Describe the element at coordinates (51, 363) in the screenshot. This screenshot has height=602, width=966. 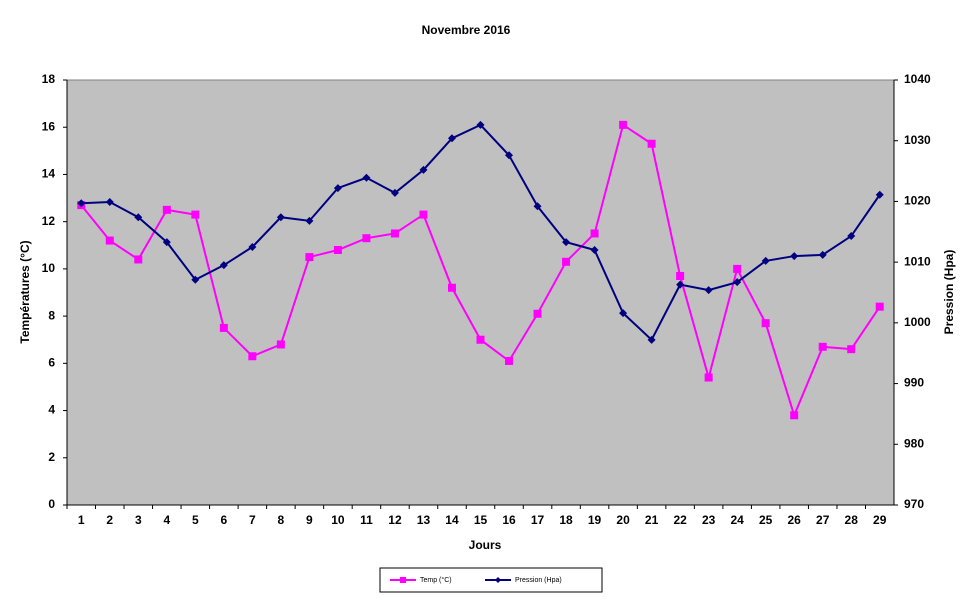
I see `y-tick-label: 6` at that location.